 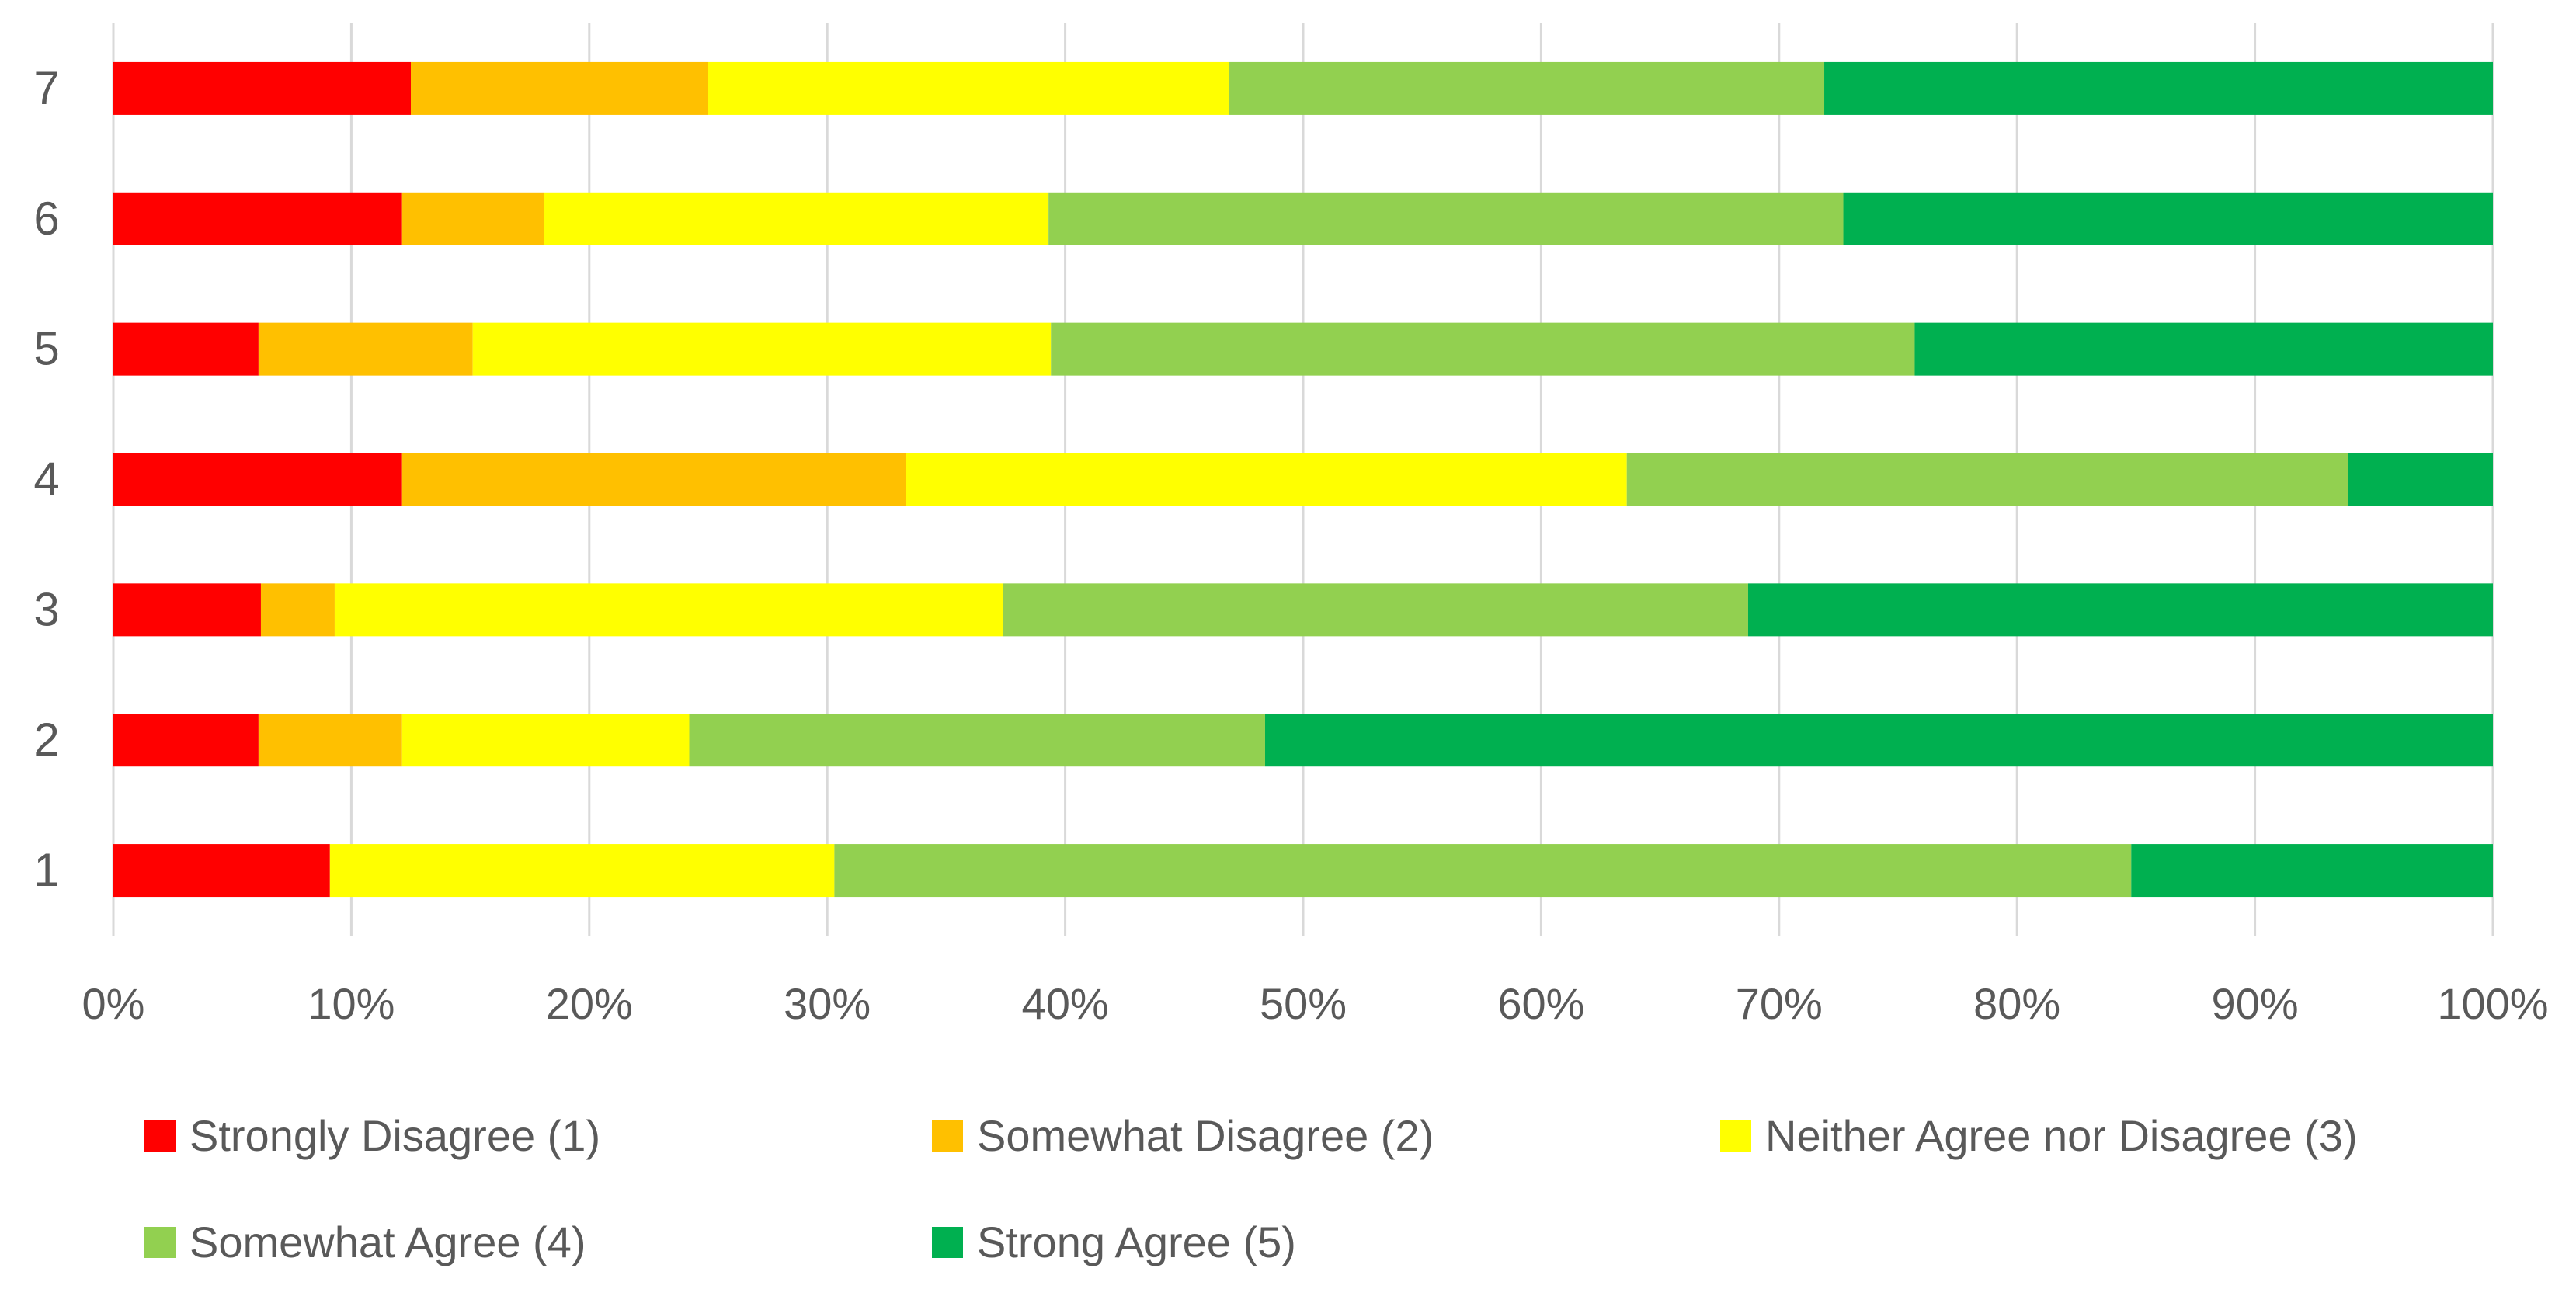 I want to click on y-tick-label: 3, so click(x=46, y=609).